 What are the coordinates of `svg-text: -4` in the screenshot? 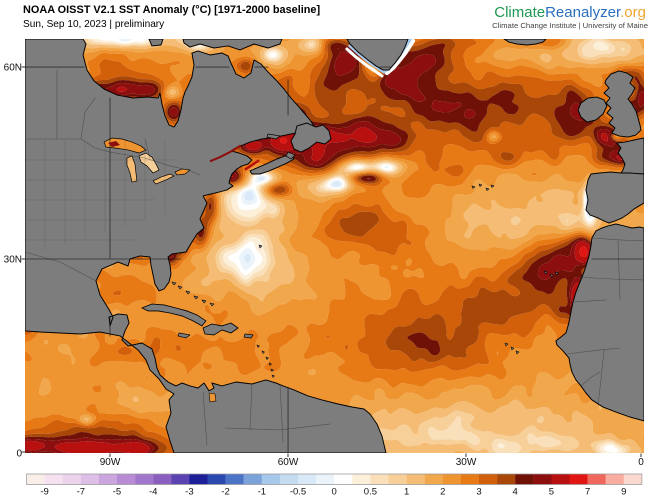 It's located at (153, 492).